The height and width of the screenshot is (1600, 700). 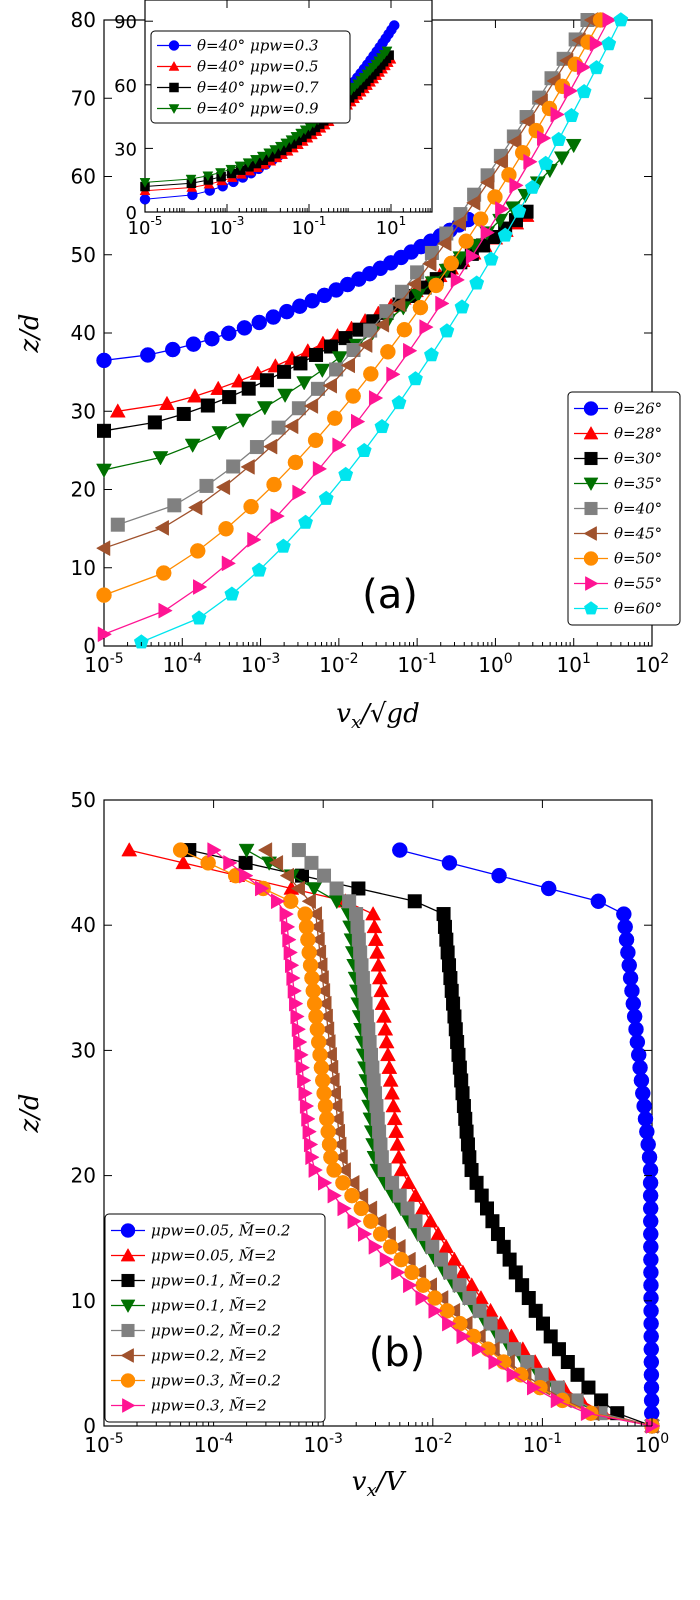 I want to click on inset-xtick-label: 10⁻⁵, so click(x=145, y=226).